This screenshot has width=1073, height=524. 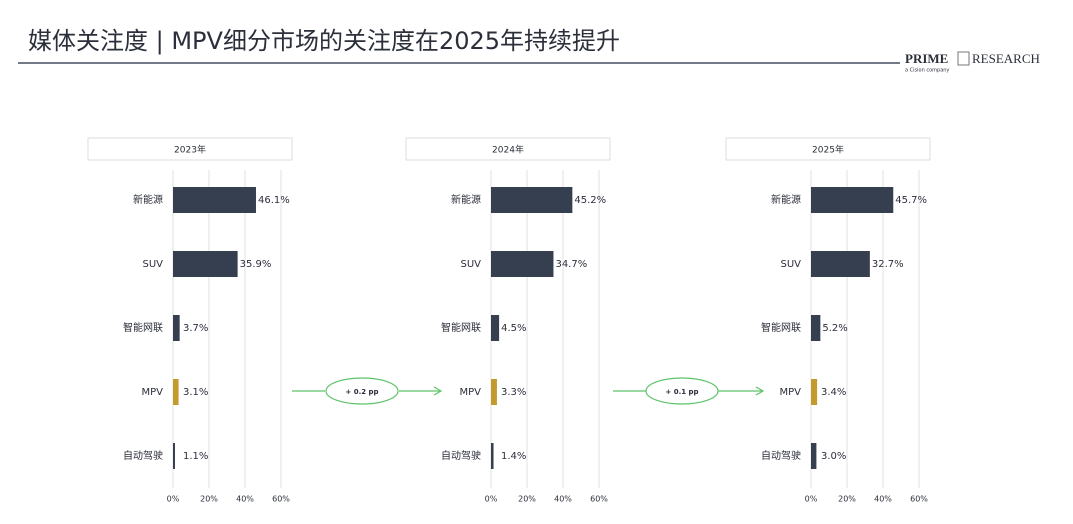 What do you see at coordinates (1006, 58) in the screenshot?
I see `logo-suffix: RESEARCH` at bounding box center [1006, 58].